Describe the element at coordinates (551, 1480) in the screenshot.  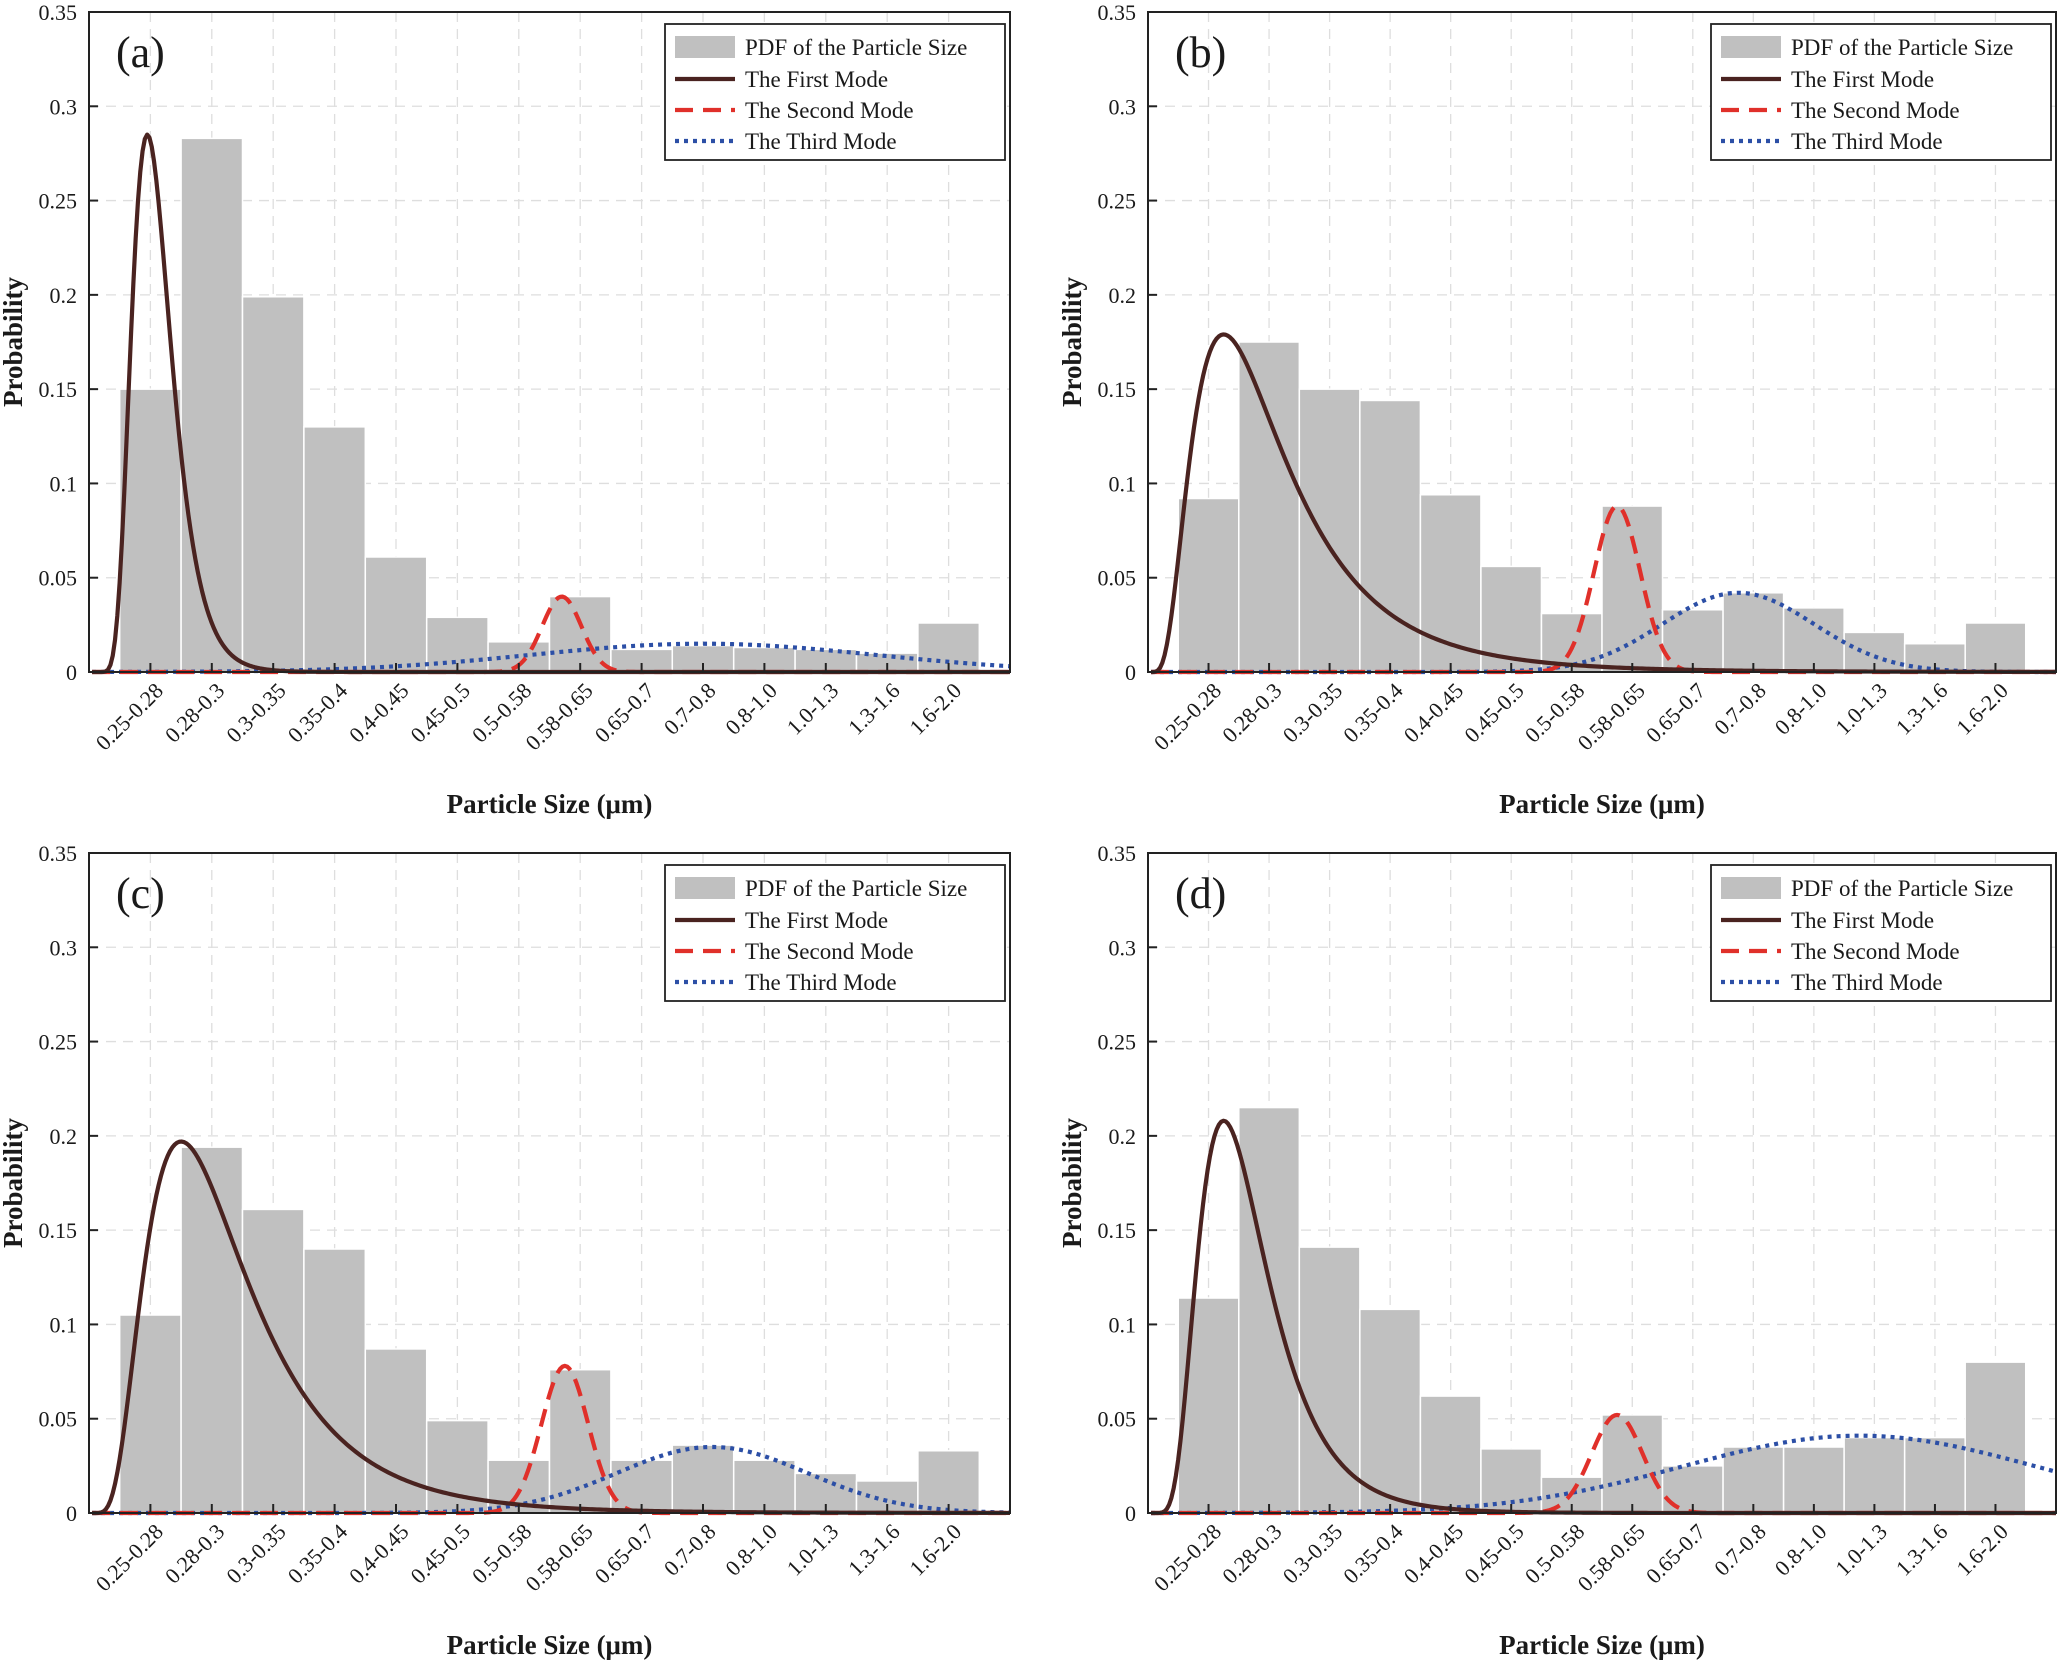
I see `third-mode-line` at that location.